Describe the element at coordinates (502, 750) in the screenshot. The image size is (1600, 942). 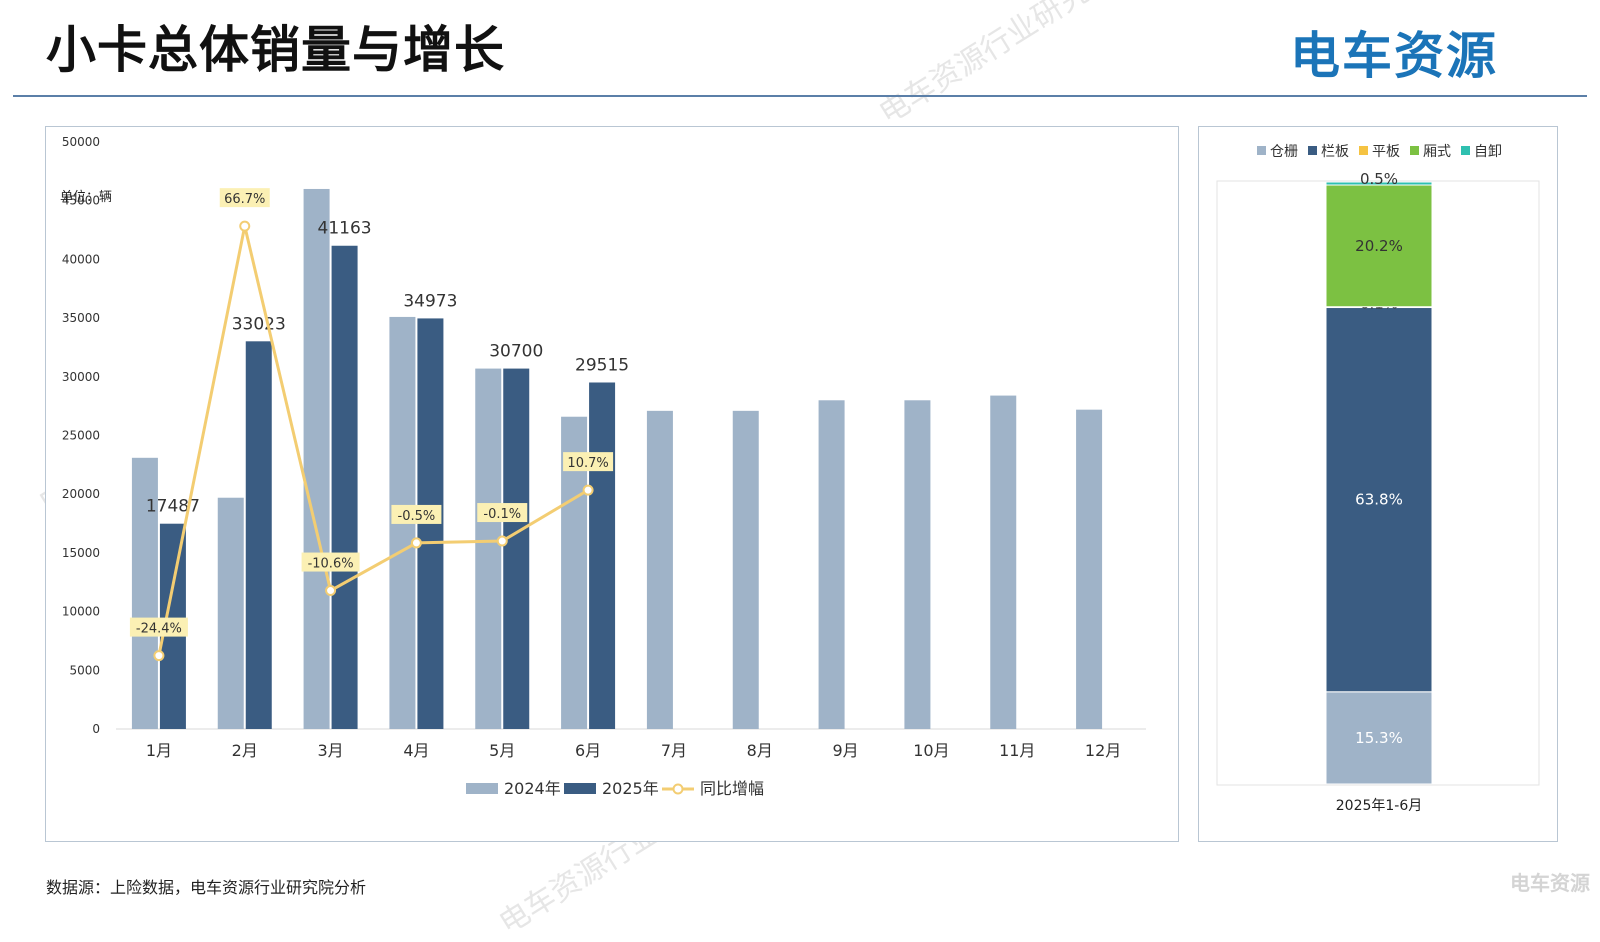
I see `x-tick-label: 5月` at that location.